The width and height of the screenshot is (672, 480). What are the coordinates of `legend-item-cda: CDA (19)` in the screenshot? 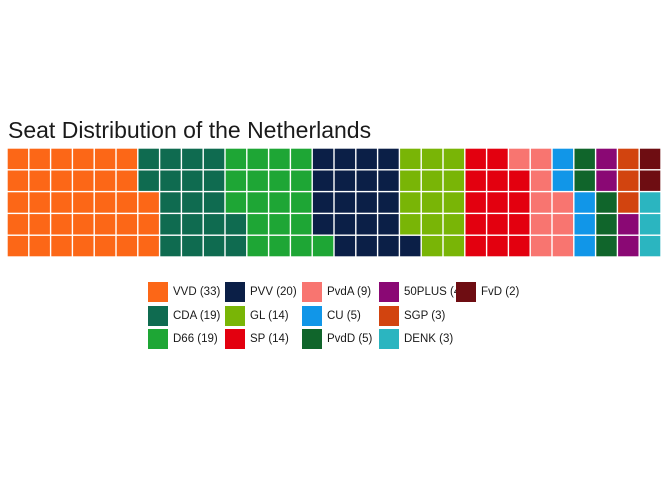 It's located at (184, 316).